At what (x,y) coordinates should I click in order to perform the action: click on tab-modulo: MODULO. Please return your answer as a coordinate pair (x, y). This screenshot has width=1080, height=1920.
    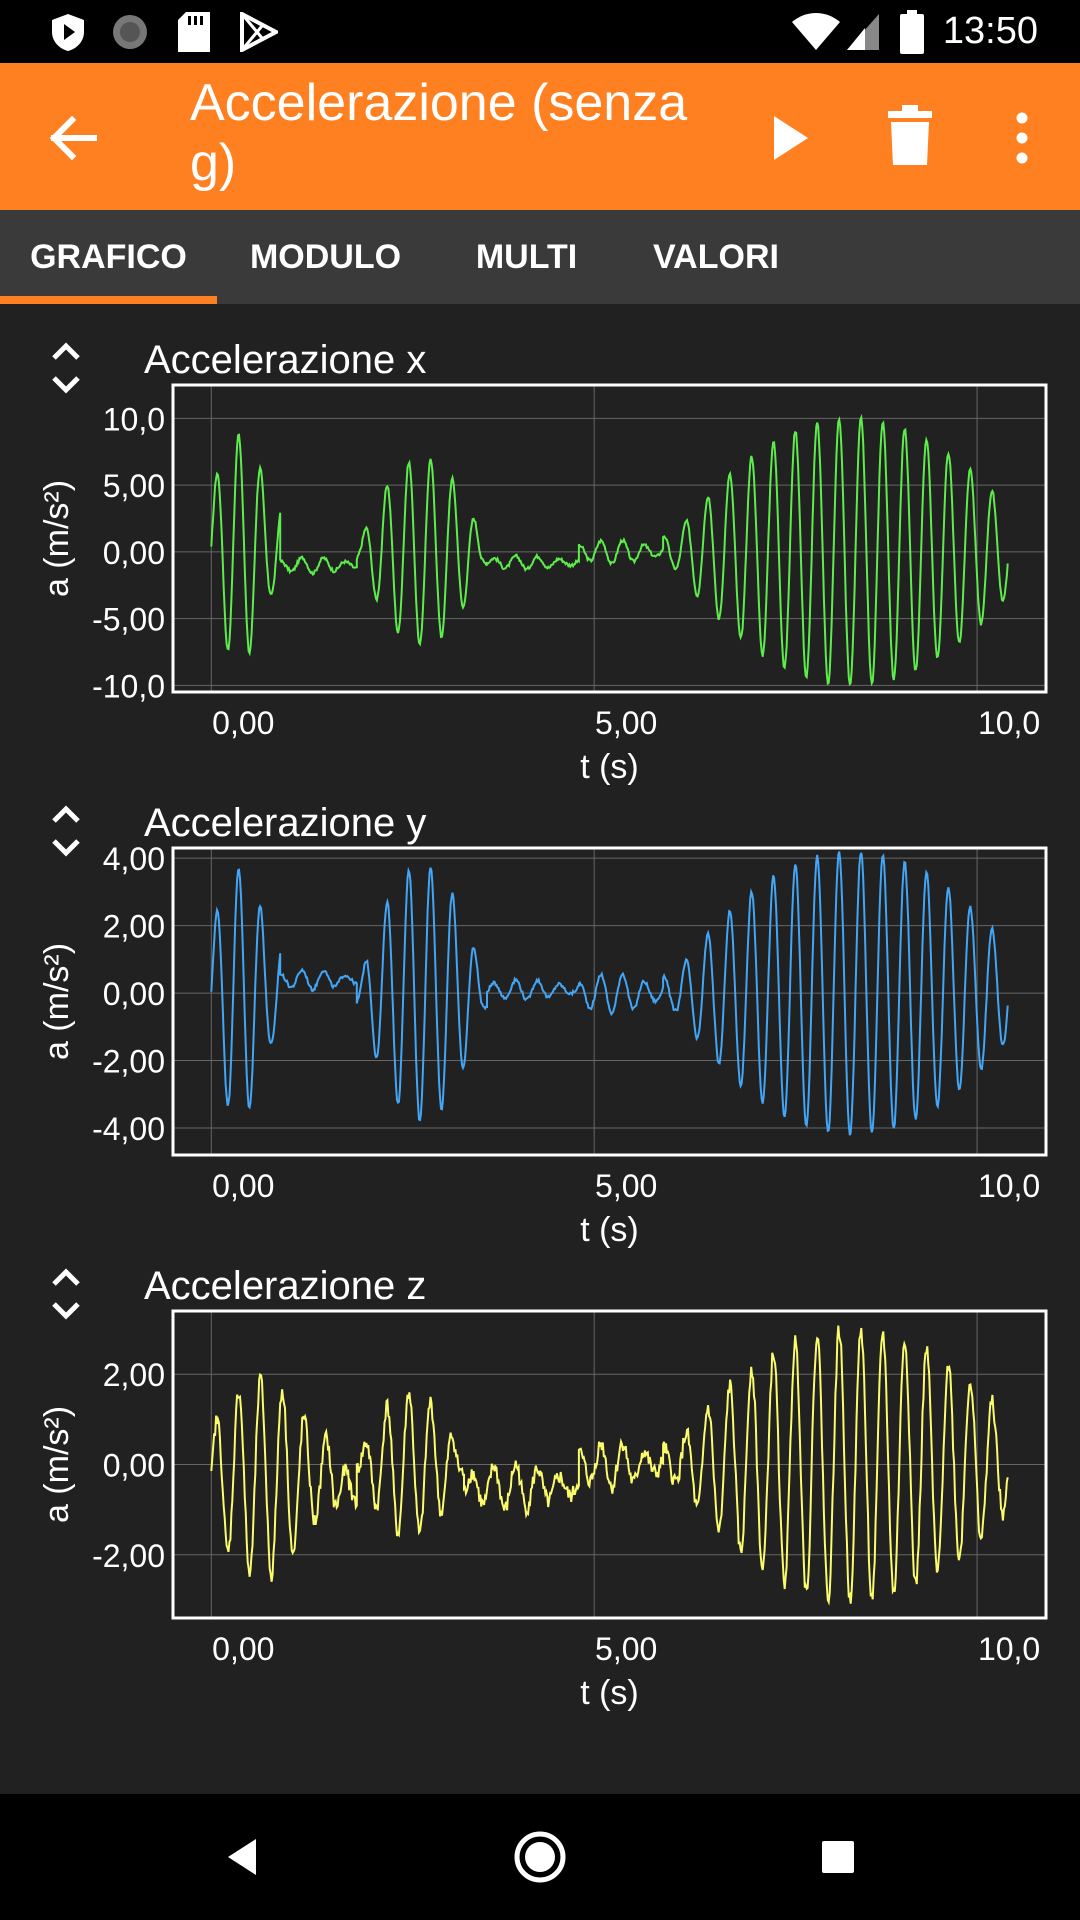
    Looking at the image, I should click on (325, 257).